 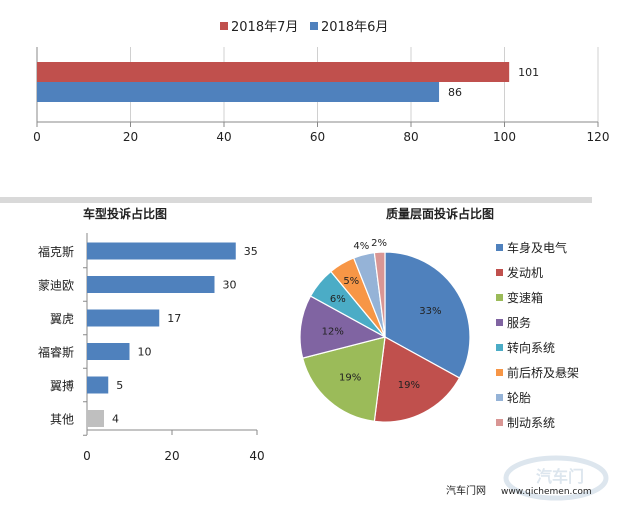 I want to click on category-label: 其他, so click(x=62, y=420).